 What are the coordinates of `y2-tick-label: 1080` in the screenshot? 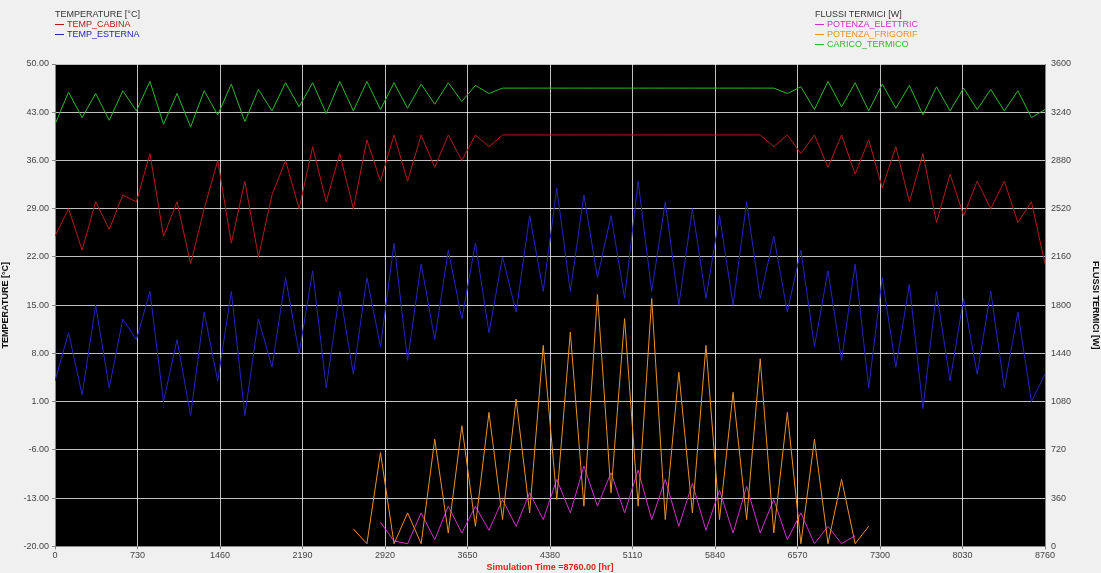 It's located at (1061, 401).